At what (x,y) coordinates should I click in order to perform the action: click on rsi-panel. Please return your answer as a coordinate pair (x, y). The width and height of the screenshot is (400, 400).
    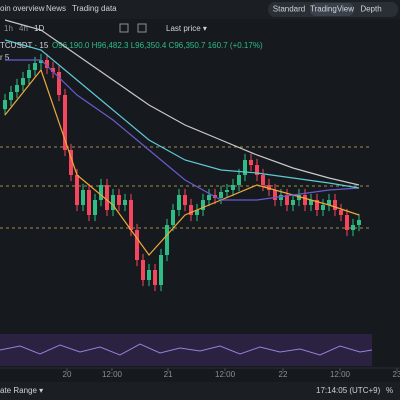
    Looking at the image, I should click on (186, 350).